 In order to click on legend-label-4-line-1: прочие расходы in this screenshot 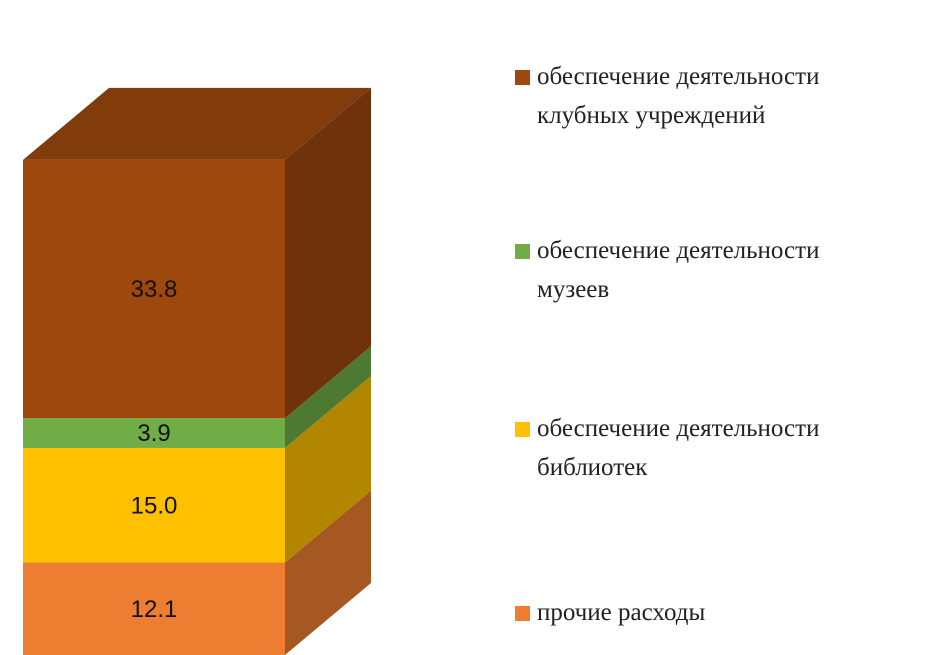, I will do `click(621, 612)`.